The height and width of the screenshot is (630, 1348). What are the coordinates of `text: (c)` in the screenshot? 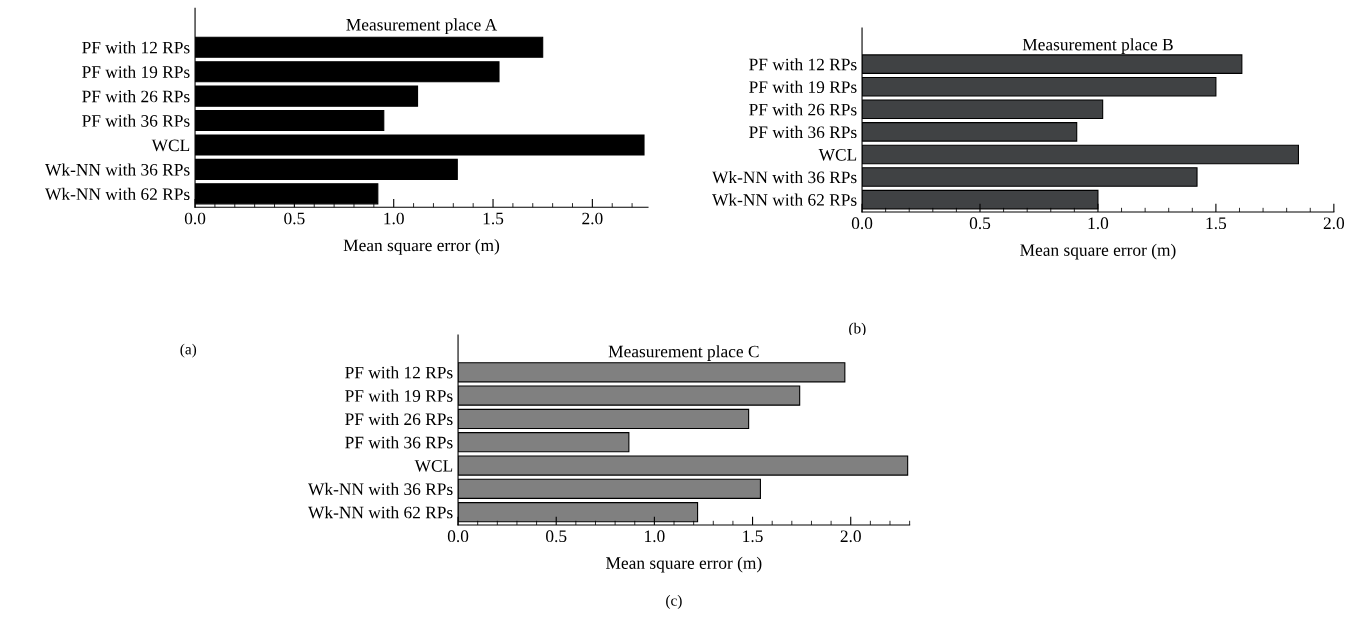 It's located at (674, 602).